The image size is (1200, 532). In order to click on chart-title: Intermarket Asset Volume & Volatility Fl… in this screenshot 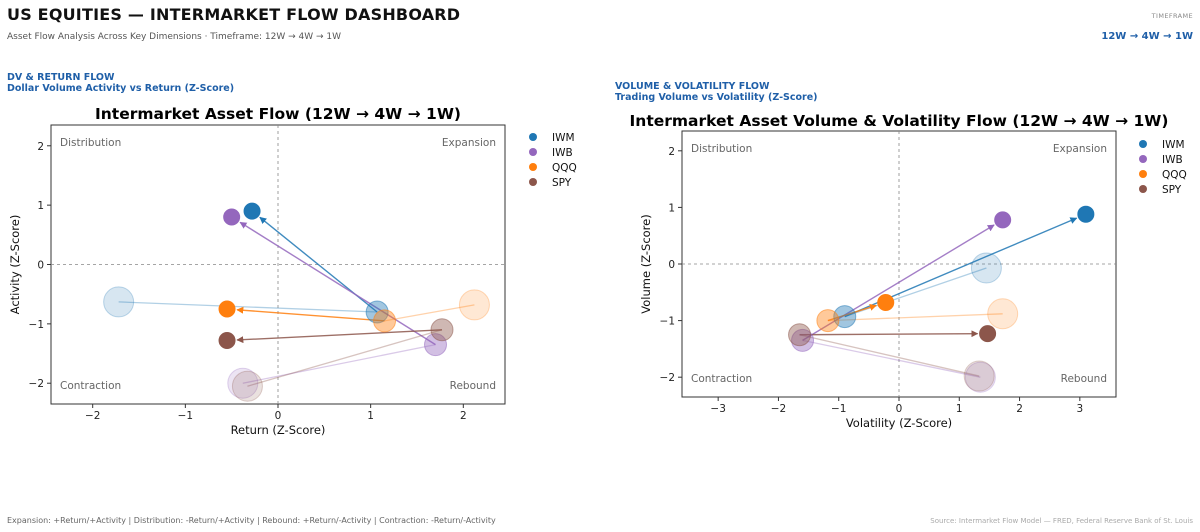, I will do `click(899, 121)`.